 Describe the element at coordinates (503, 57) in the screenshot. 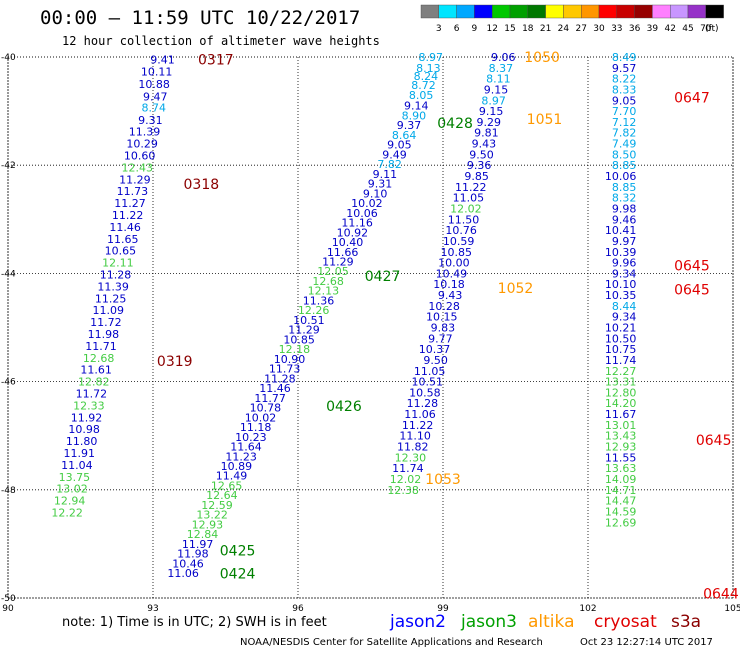

I see `swh-value: 9.06` at that location.